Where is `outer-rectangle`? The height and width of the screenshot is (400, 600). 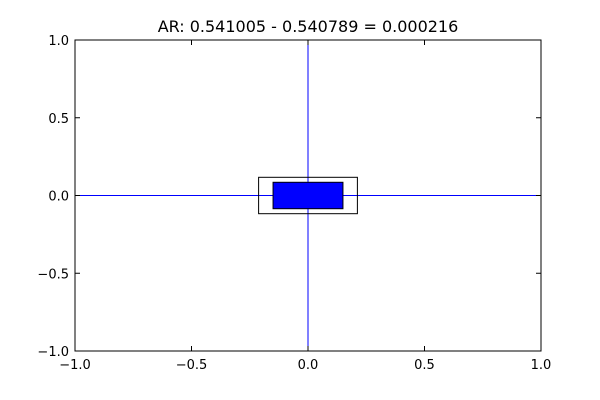
outer-rectangle is located at coordinates (308, 195).